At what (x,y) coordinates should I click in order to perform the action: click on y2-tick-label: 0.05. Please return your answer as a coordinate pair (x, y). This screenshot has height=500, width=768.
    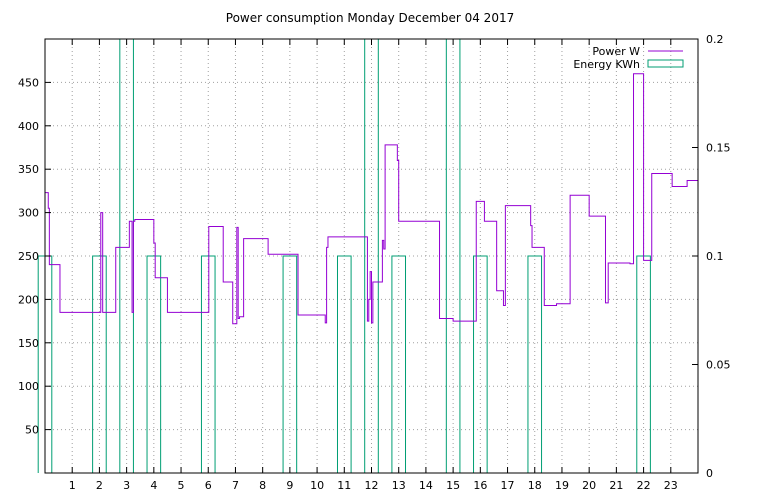
    Looking at the image, I should click on (718, 365).